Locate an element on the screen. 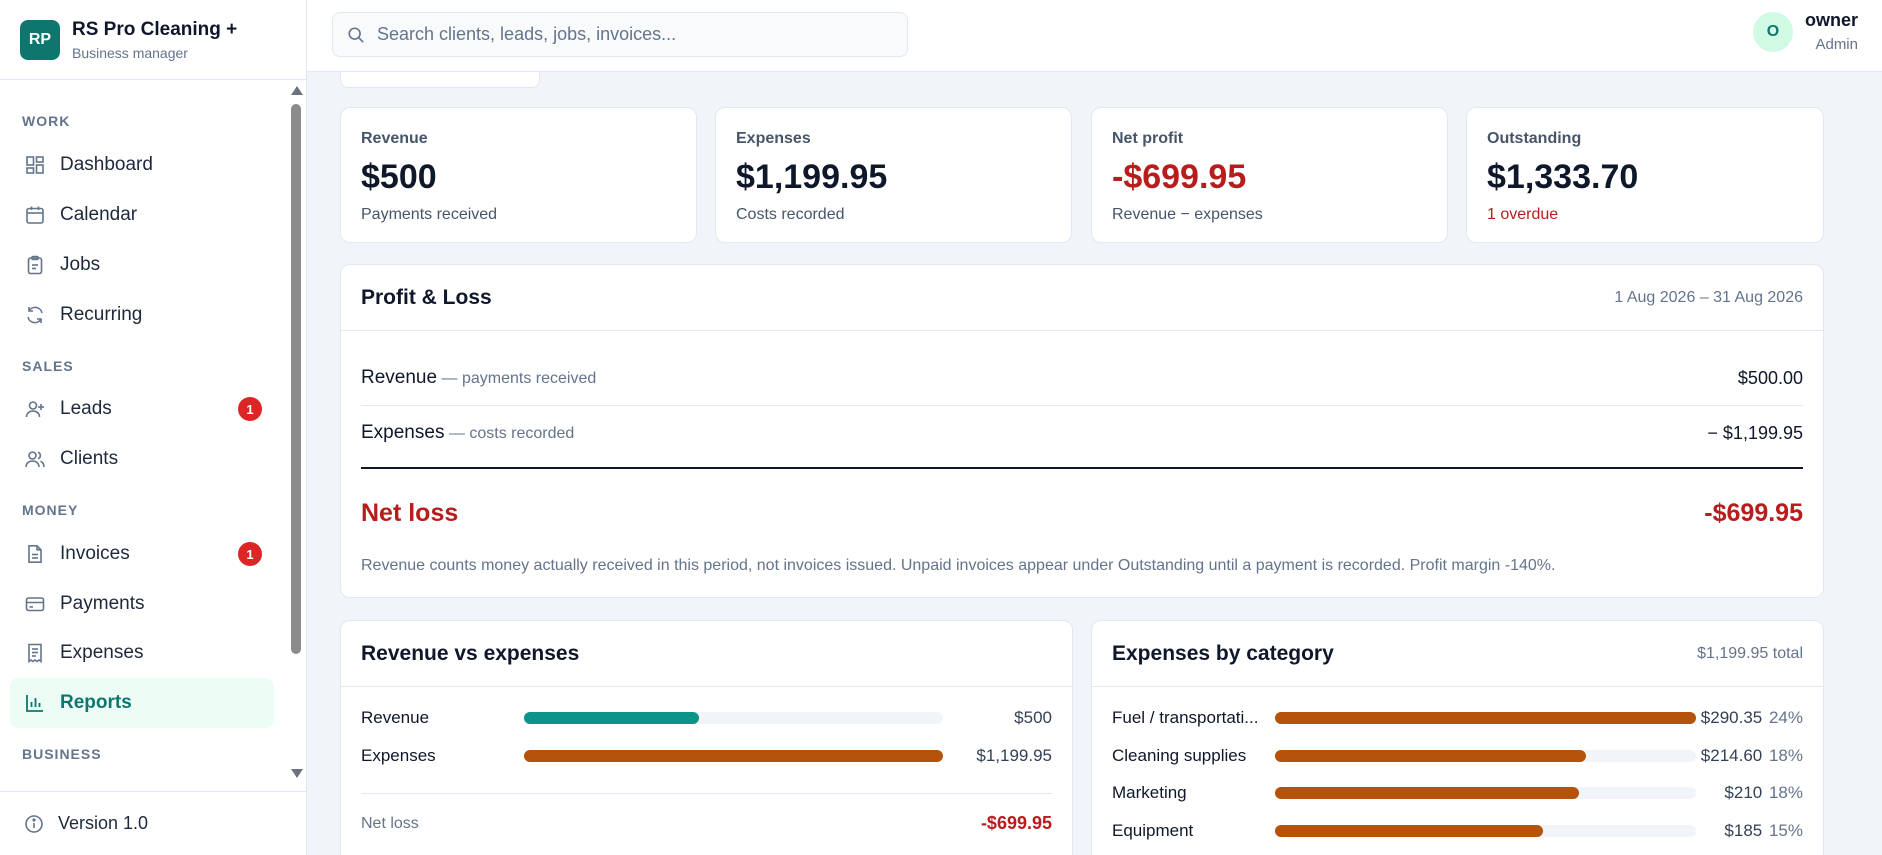  leads-count-badge: 1 is located at coordinates (250, 409).